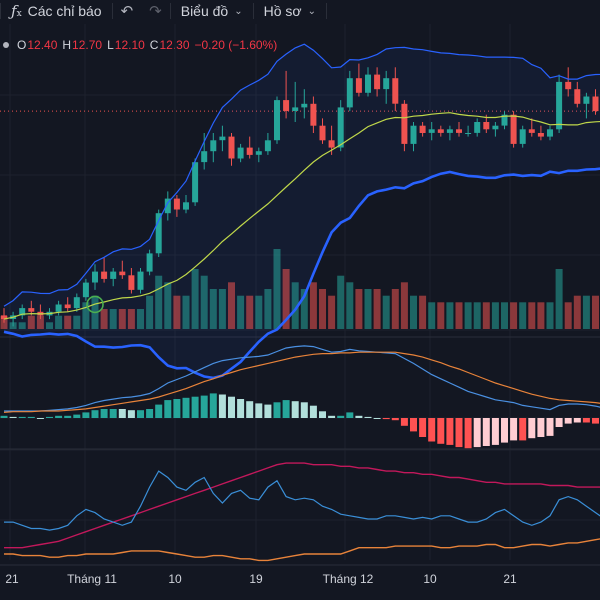 This screenshot has width=600, height=600. I want to click on profile-button: Hồ sơ ⌄, so click(290, 11).